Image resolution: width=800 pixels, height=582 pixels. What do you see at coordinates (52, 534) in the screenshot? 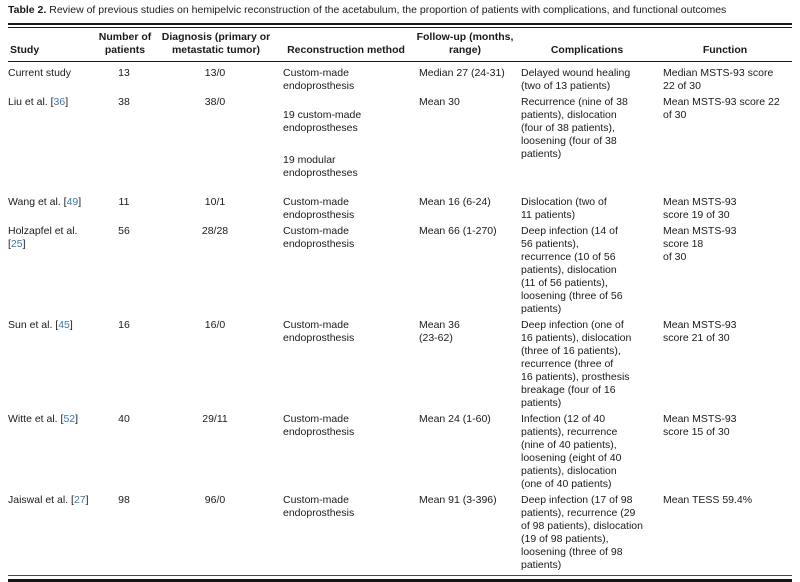
I see `study-cell: Jaiswal et al. [27]` at bounding box center [52, 534].